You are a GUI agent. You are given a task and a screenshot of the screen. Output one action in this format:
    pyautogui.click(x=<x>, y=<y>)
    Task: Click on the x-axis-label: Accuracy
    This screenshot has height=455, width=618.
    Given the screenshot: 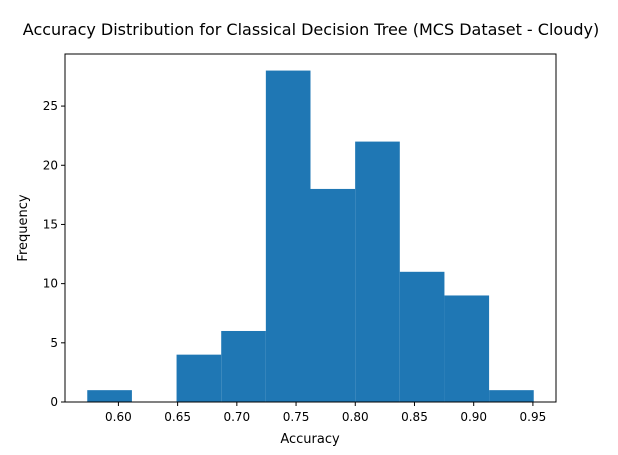 What is the action you would take?
    pyautogui.click(x=310, y=439)
    